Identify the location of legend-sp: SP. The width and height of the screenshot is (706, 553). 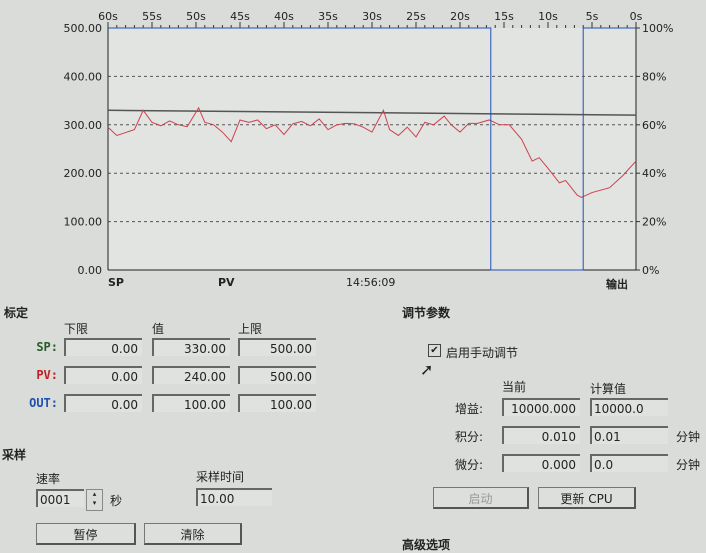
(116, 282).